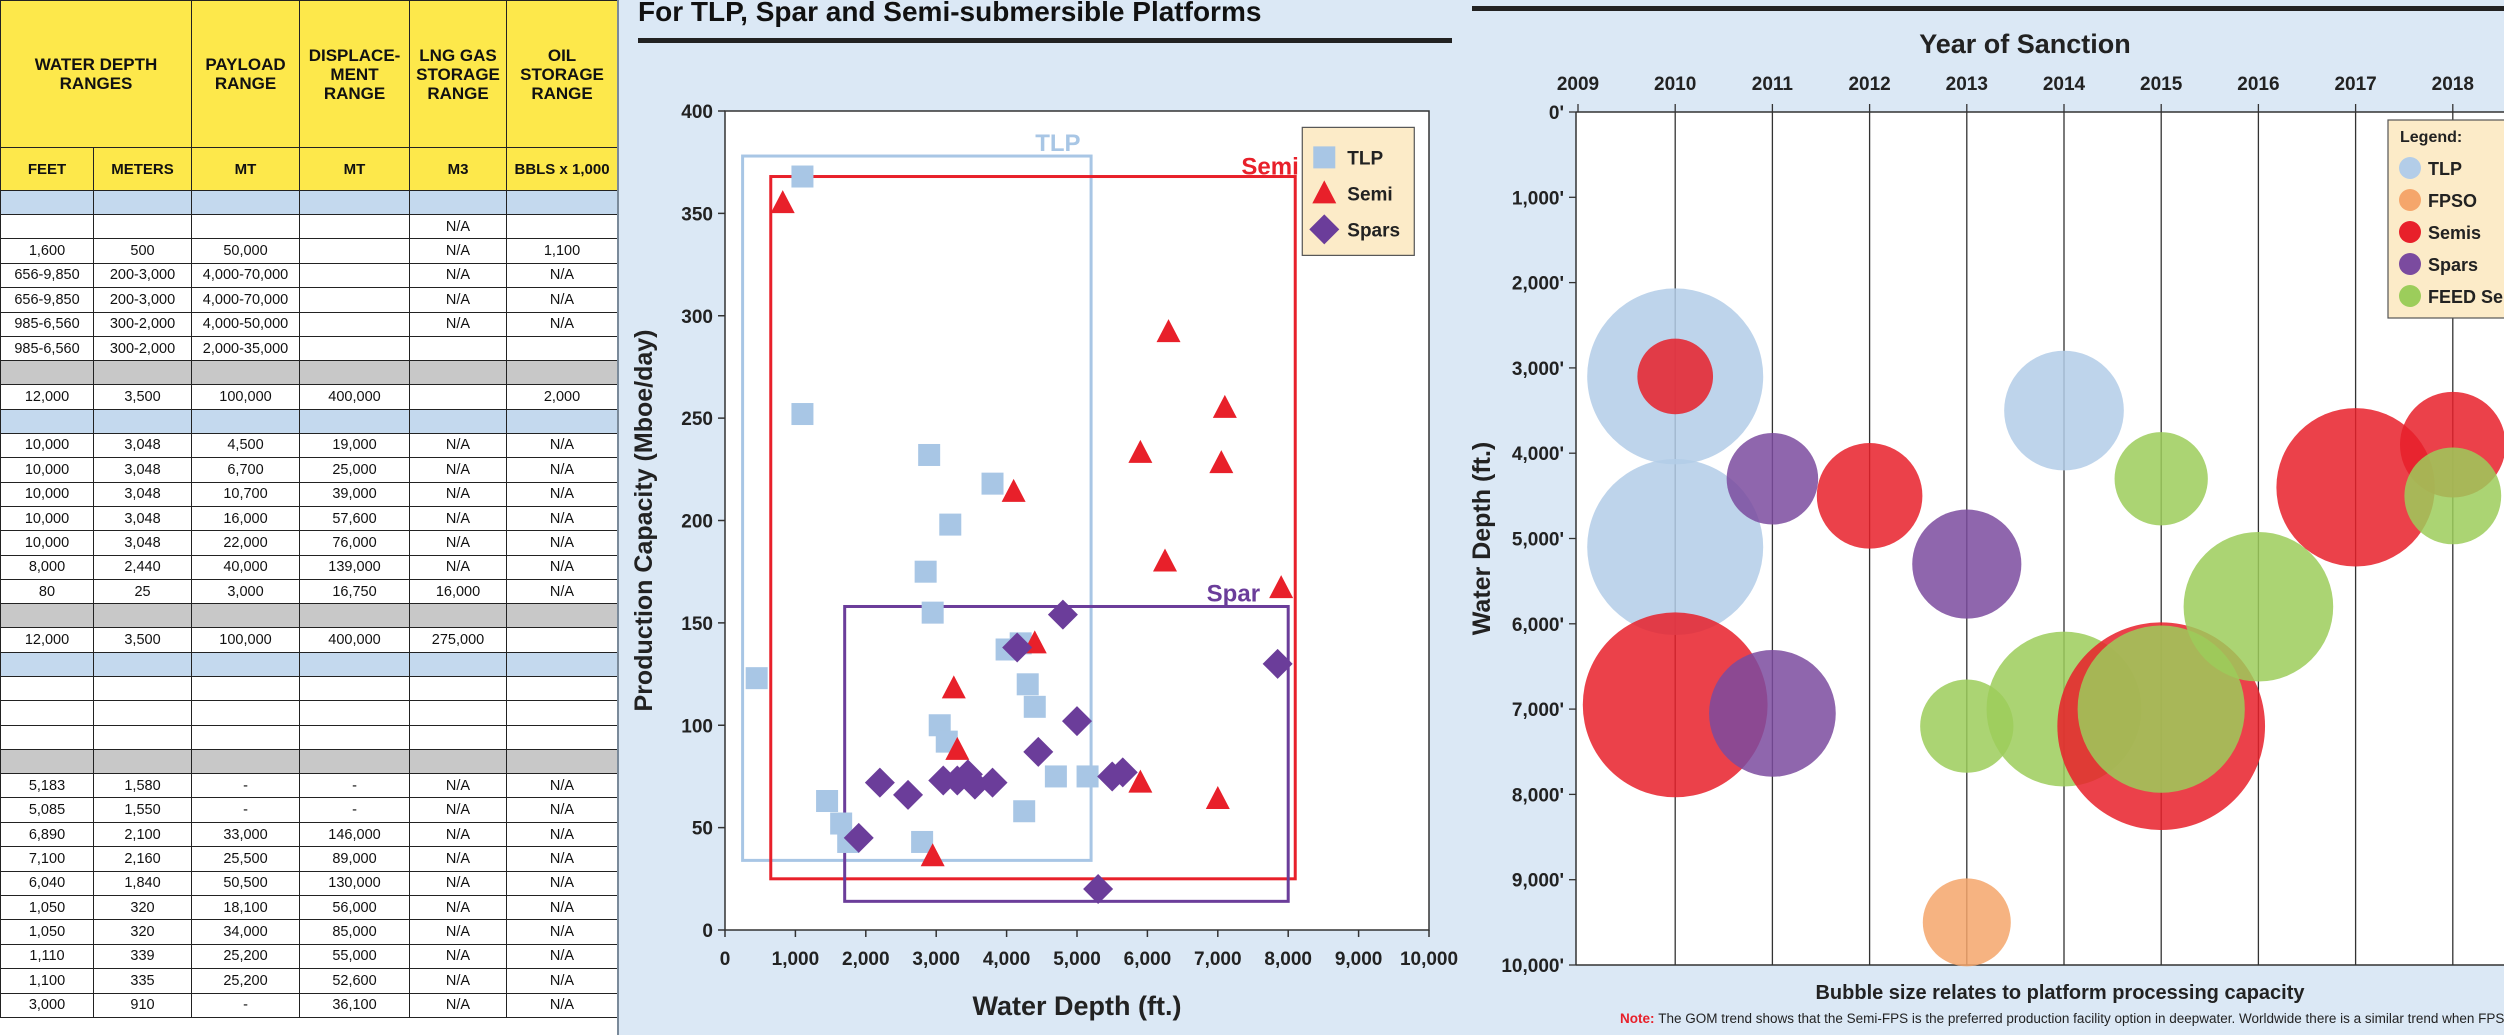 The image size is (2504, 1035). What do you see at coordinates (246, 956) in the screenshot?
I see `table-cell: 25,200` at bounding box center [246, 956].